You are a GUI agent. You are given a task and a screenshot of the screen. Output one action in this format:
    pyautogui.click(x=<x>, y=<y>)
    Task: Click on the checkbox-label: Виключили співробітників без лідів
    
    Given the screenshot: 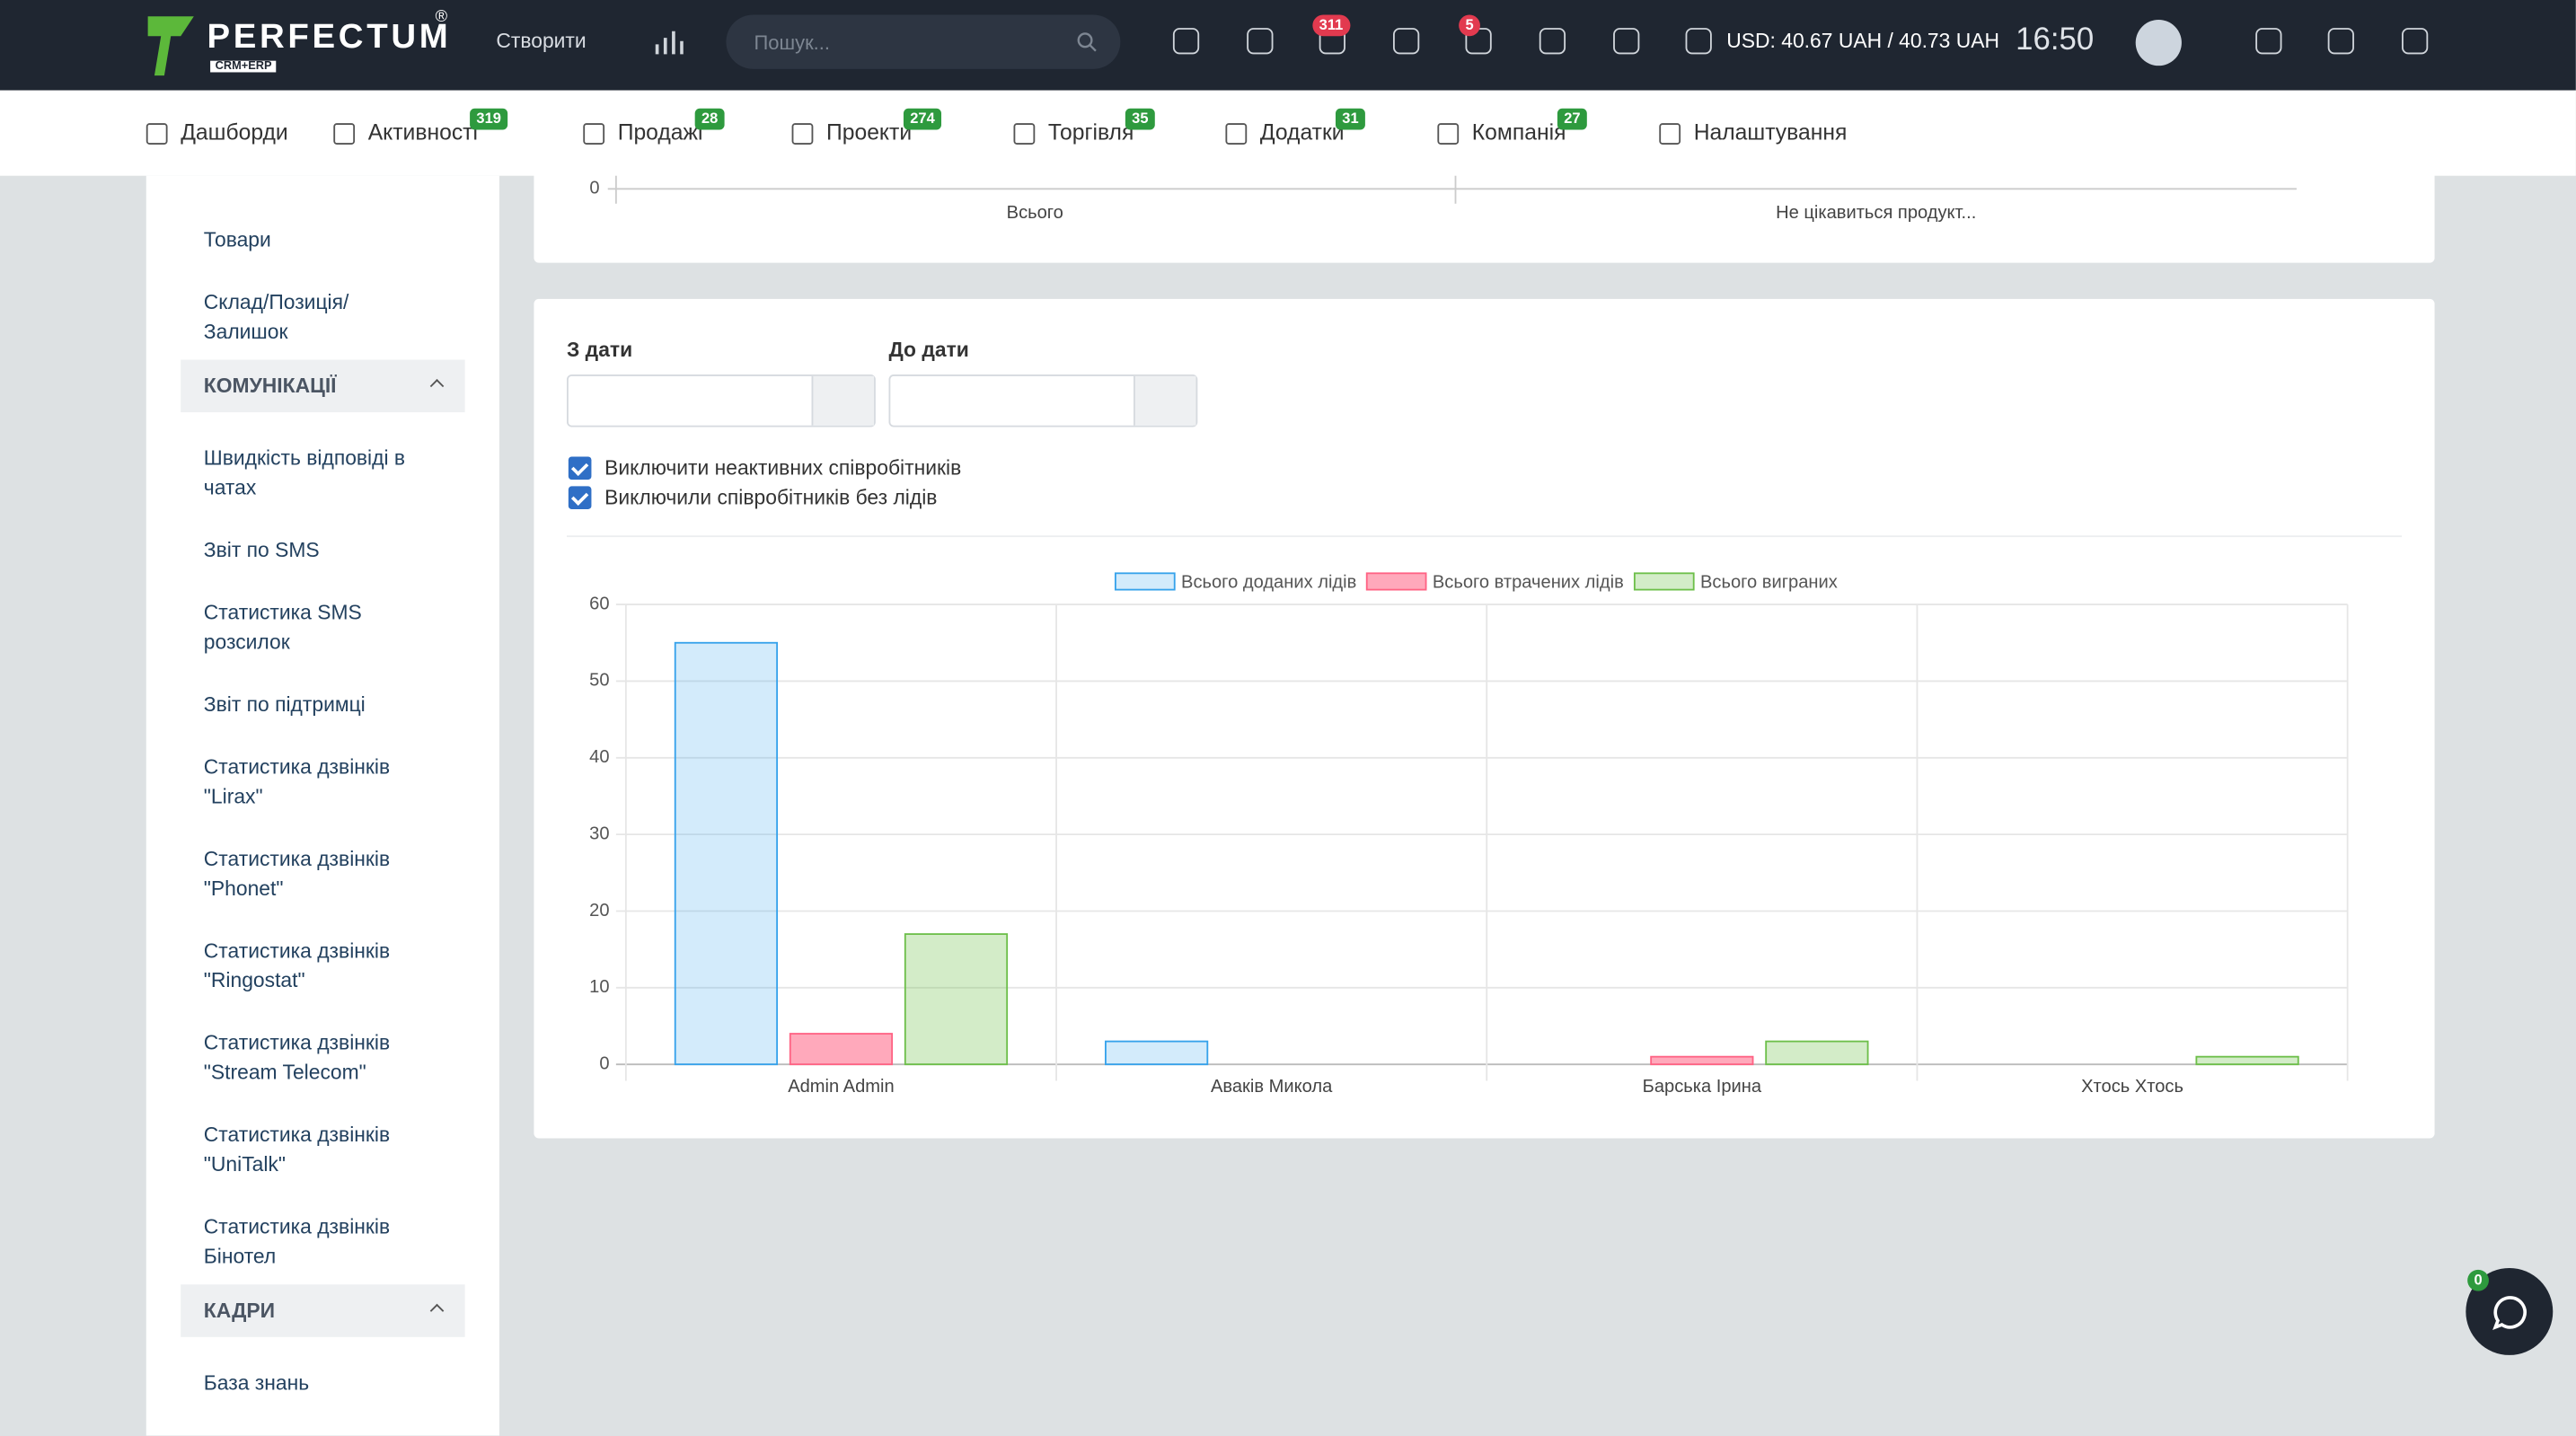 What is the action you would take?
    pyautogui.click(x=771, y=498)
    